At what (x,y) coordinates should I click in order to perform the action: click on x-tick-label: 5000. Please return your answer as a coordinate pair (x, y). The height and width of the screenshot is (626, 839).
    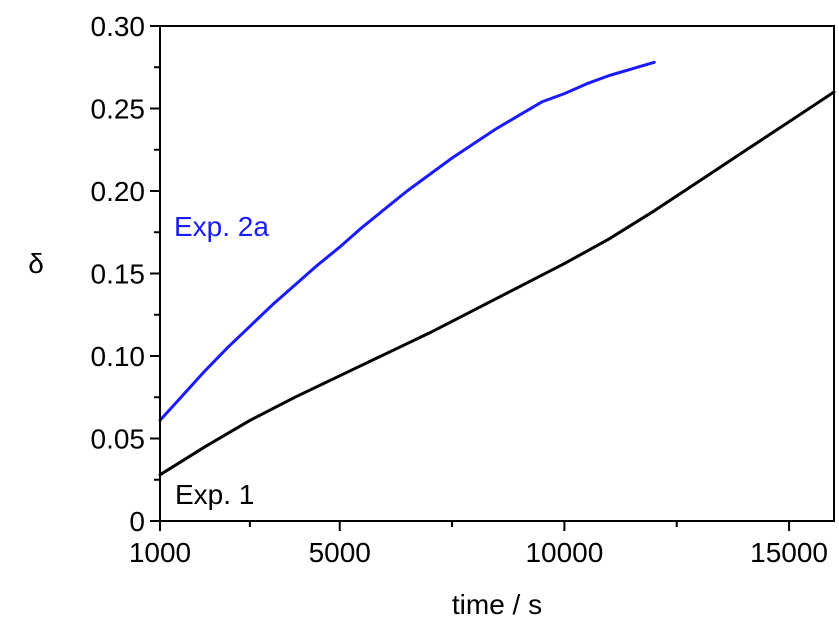
    Looking at the image, I should click on (340, 552).